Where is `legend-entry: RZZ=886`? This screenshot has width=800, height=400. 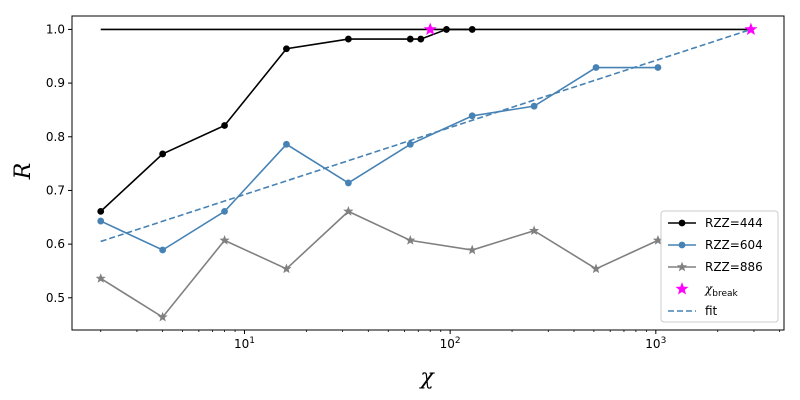 legend-entry: RZZ=886 is located at coordinates (715, 267).